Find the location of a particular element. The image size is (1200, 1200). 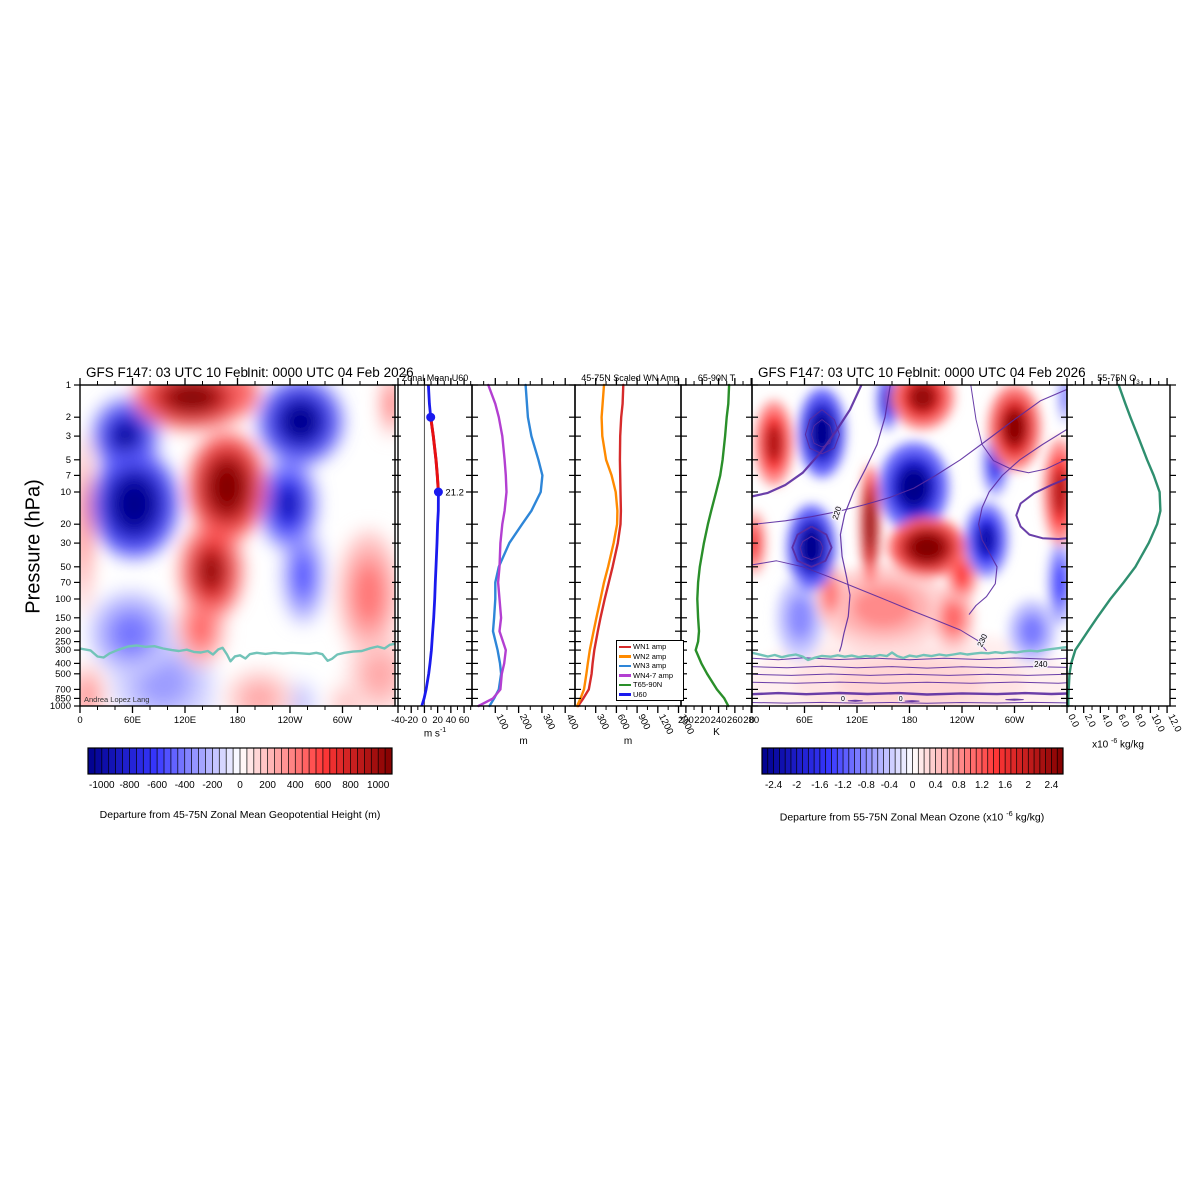

svg-text: 800 is located at coordinates (350, 785).